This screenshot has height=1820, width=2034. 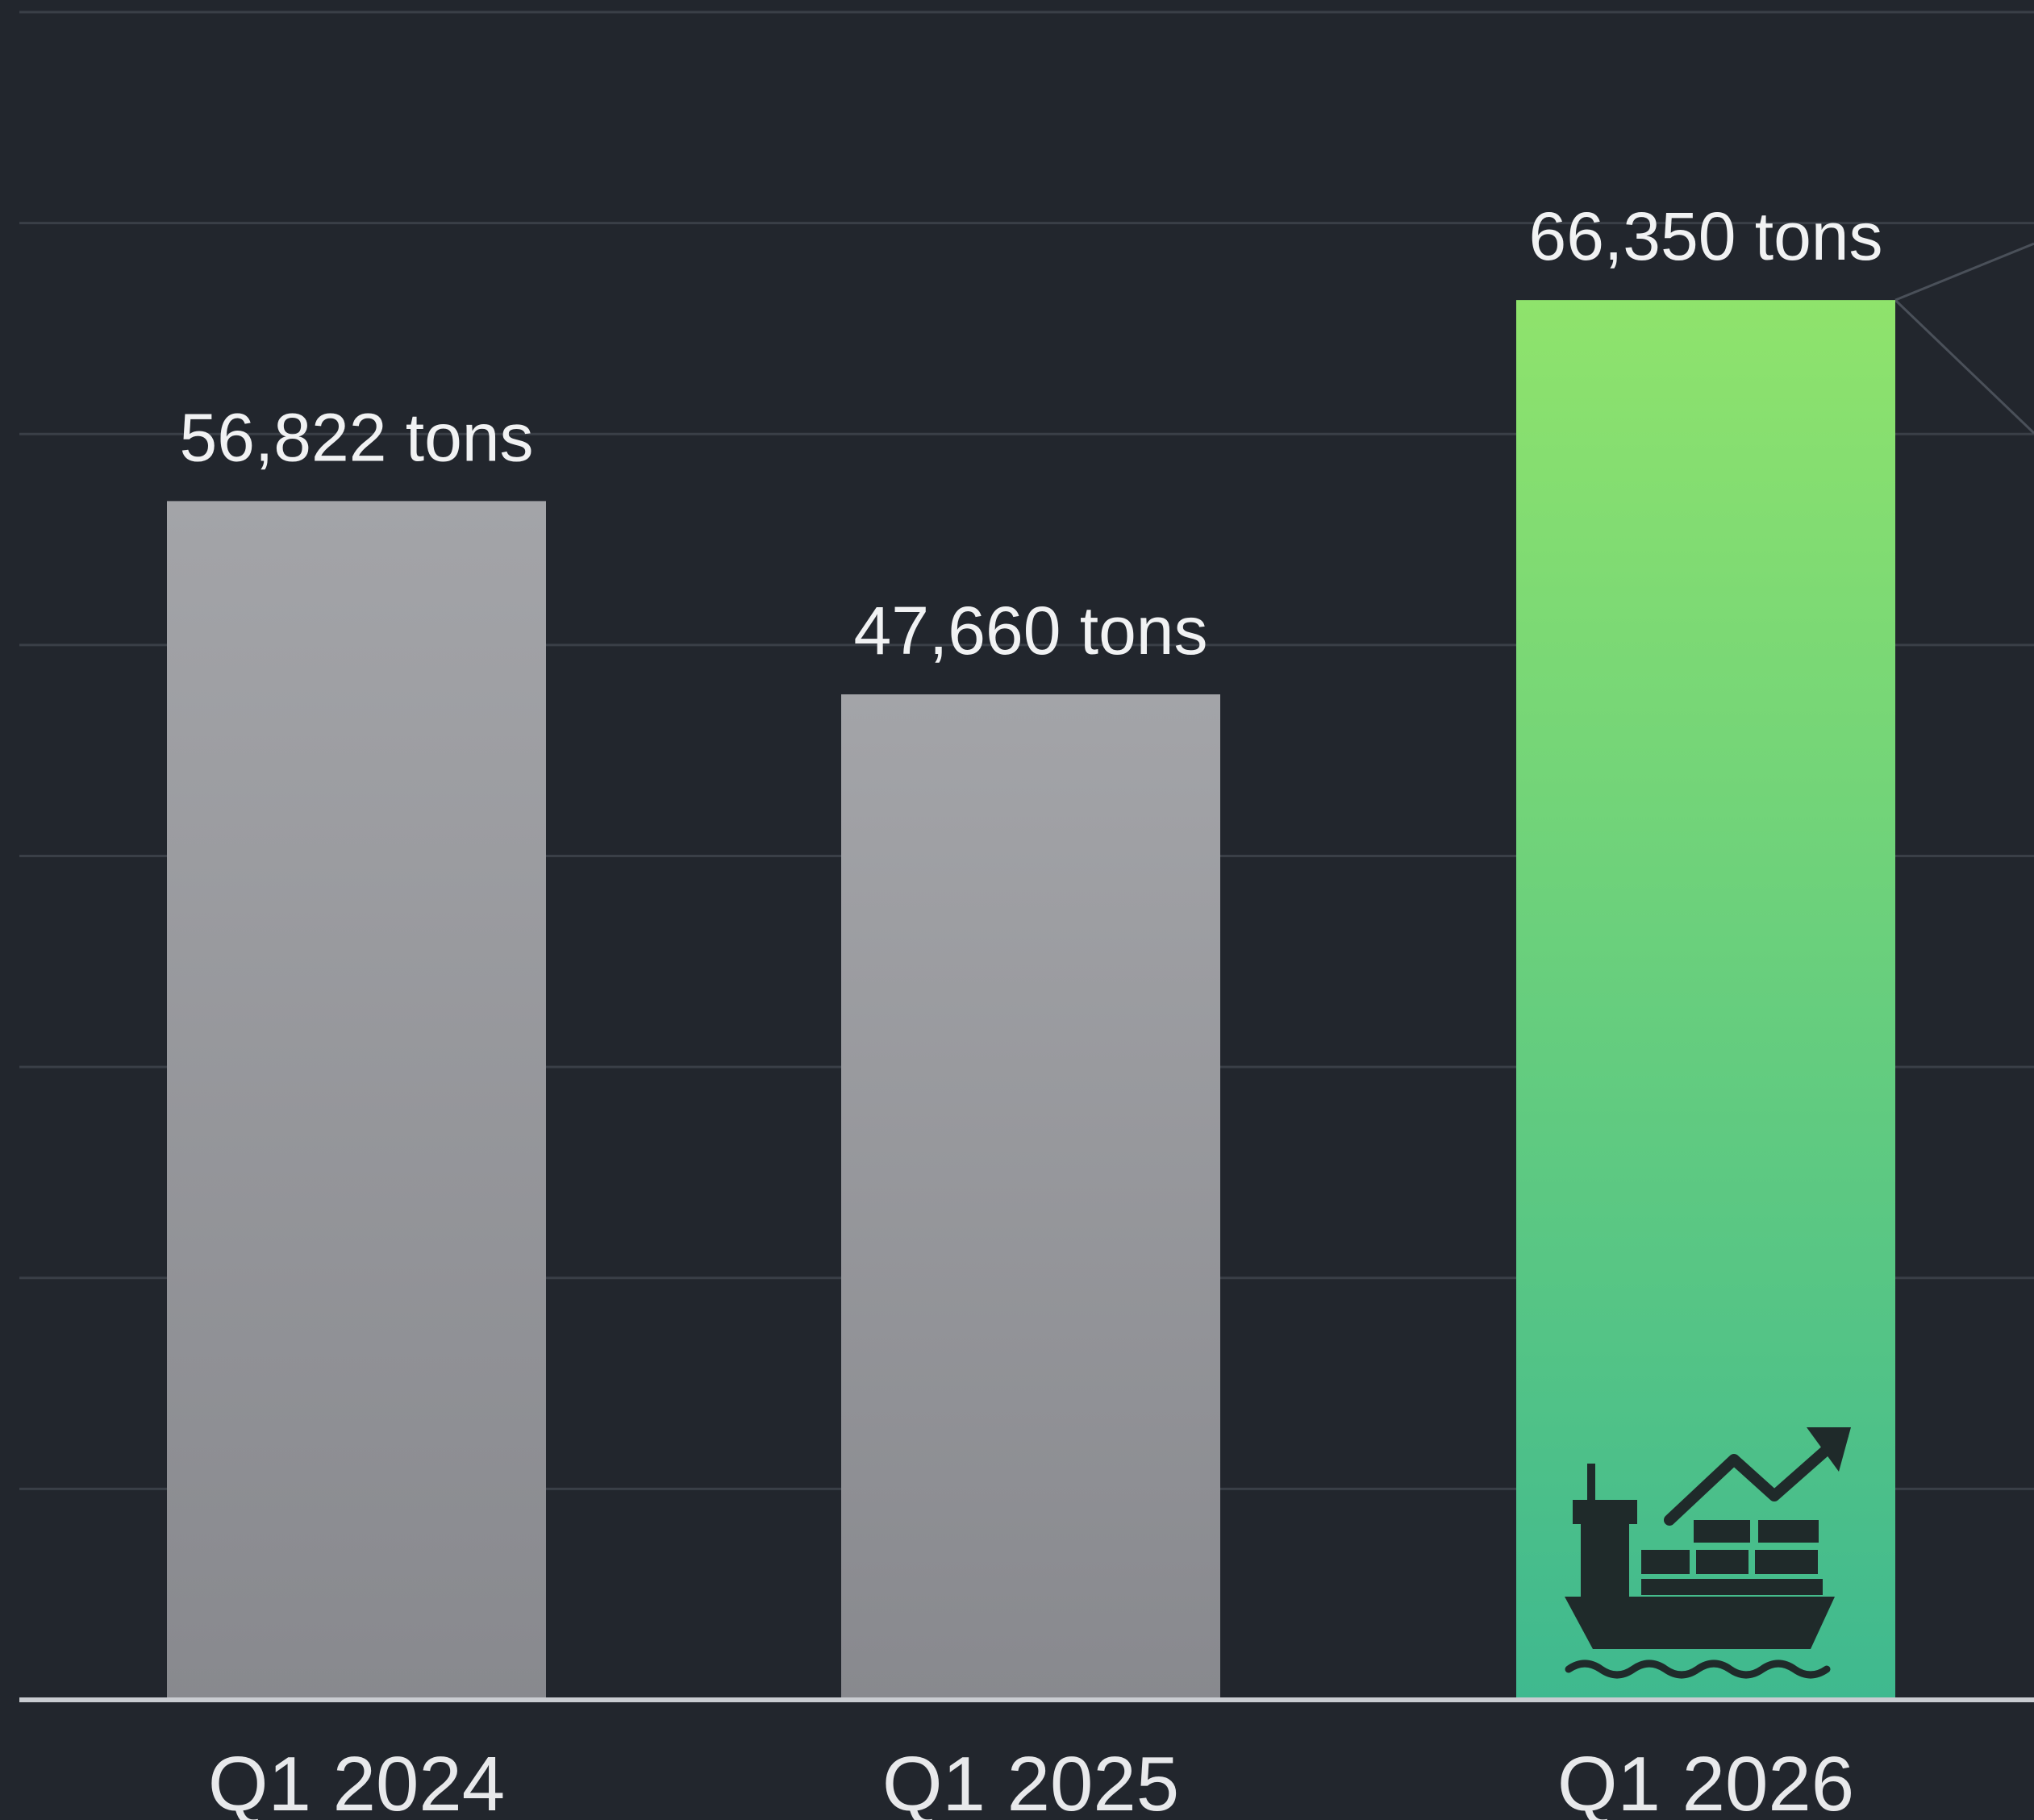 What do you see at coordinates (1030, 630) in the screenshot?
I see `value-label-2: 47,660 tons` at bounding box center [1030, 630].